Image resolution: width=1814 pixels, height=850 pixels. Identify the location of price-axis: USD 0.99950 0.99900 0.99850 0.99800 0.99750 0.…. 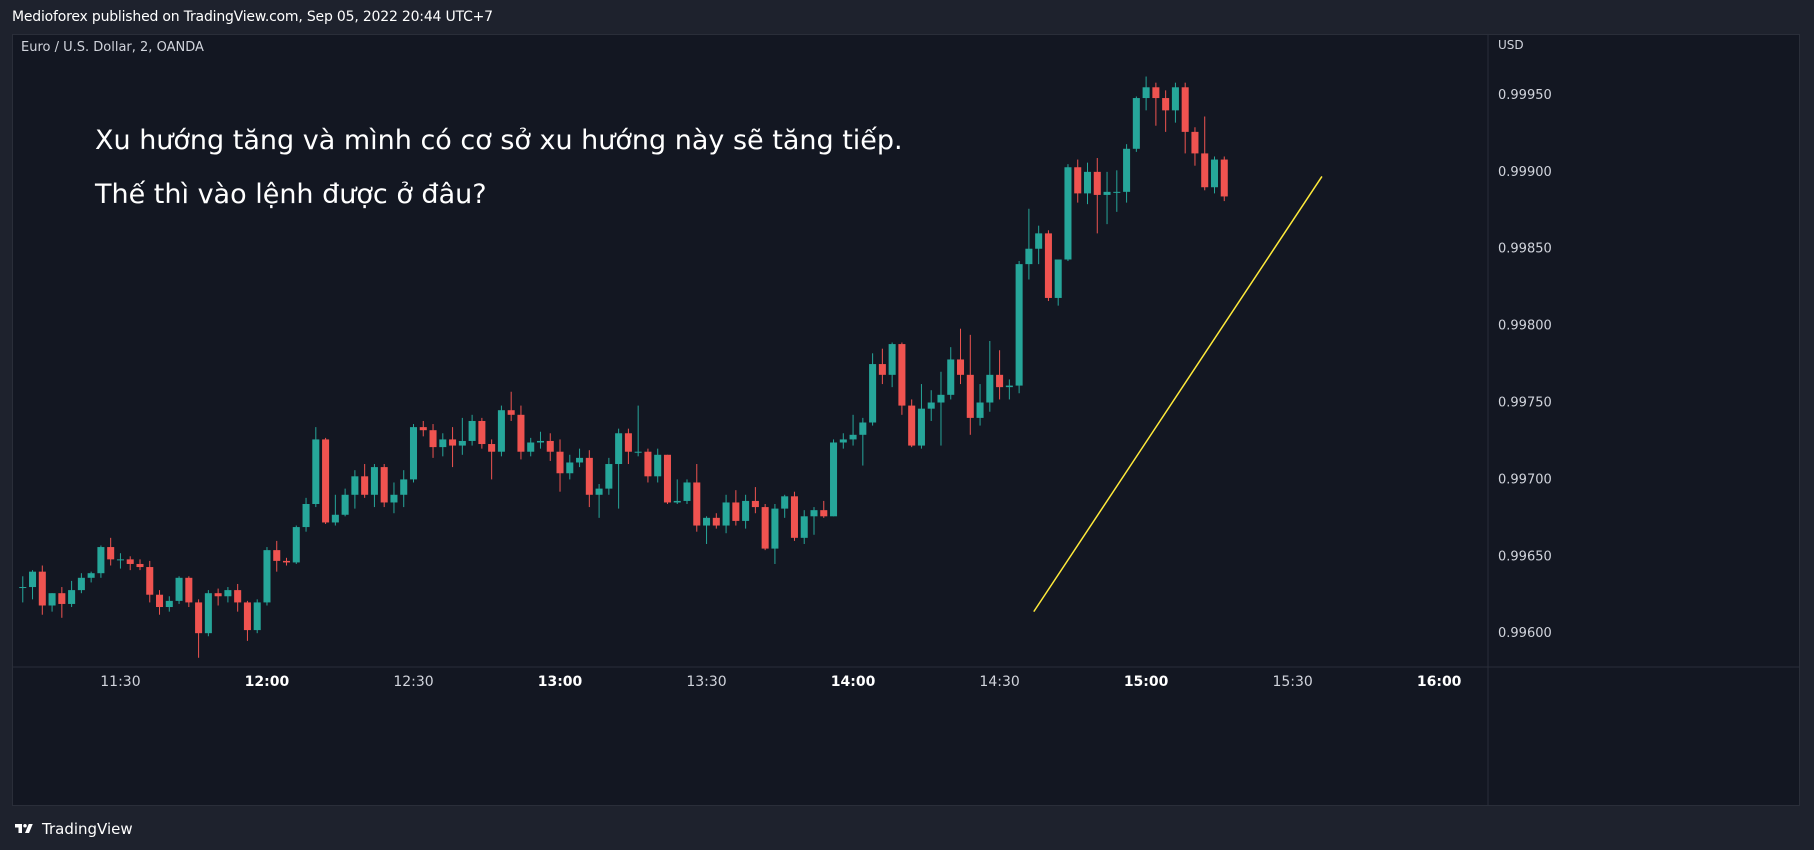
(1525, 339).